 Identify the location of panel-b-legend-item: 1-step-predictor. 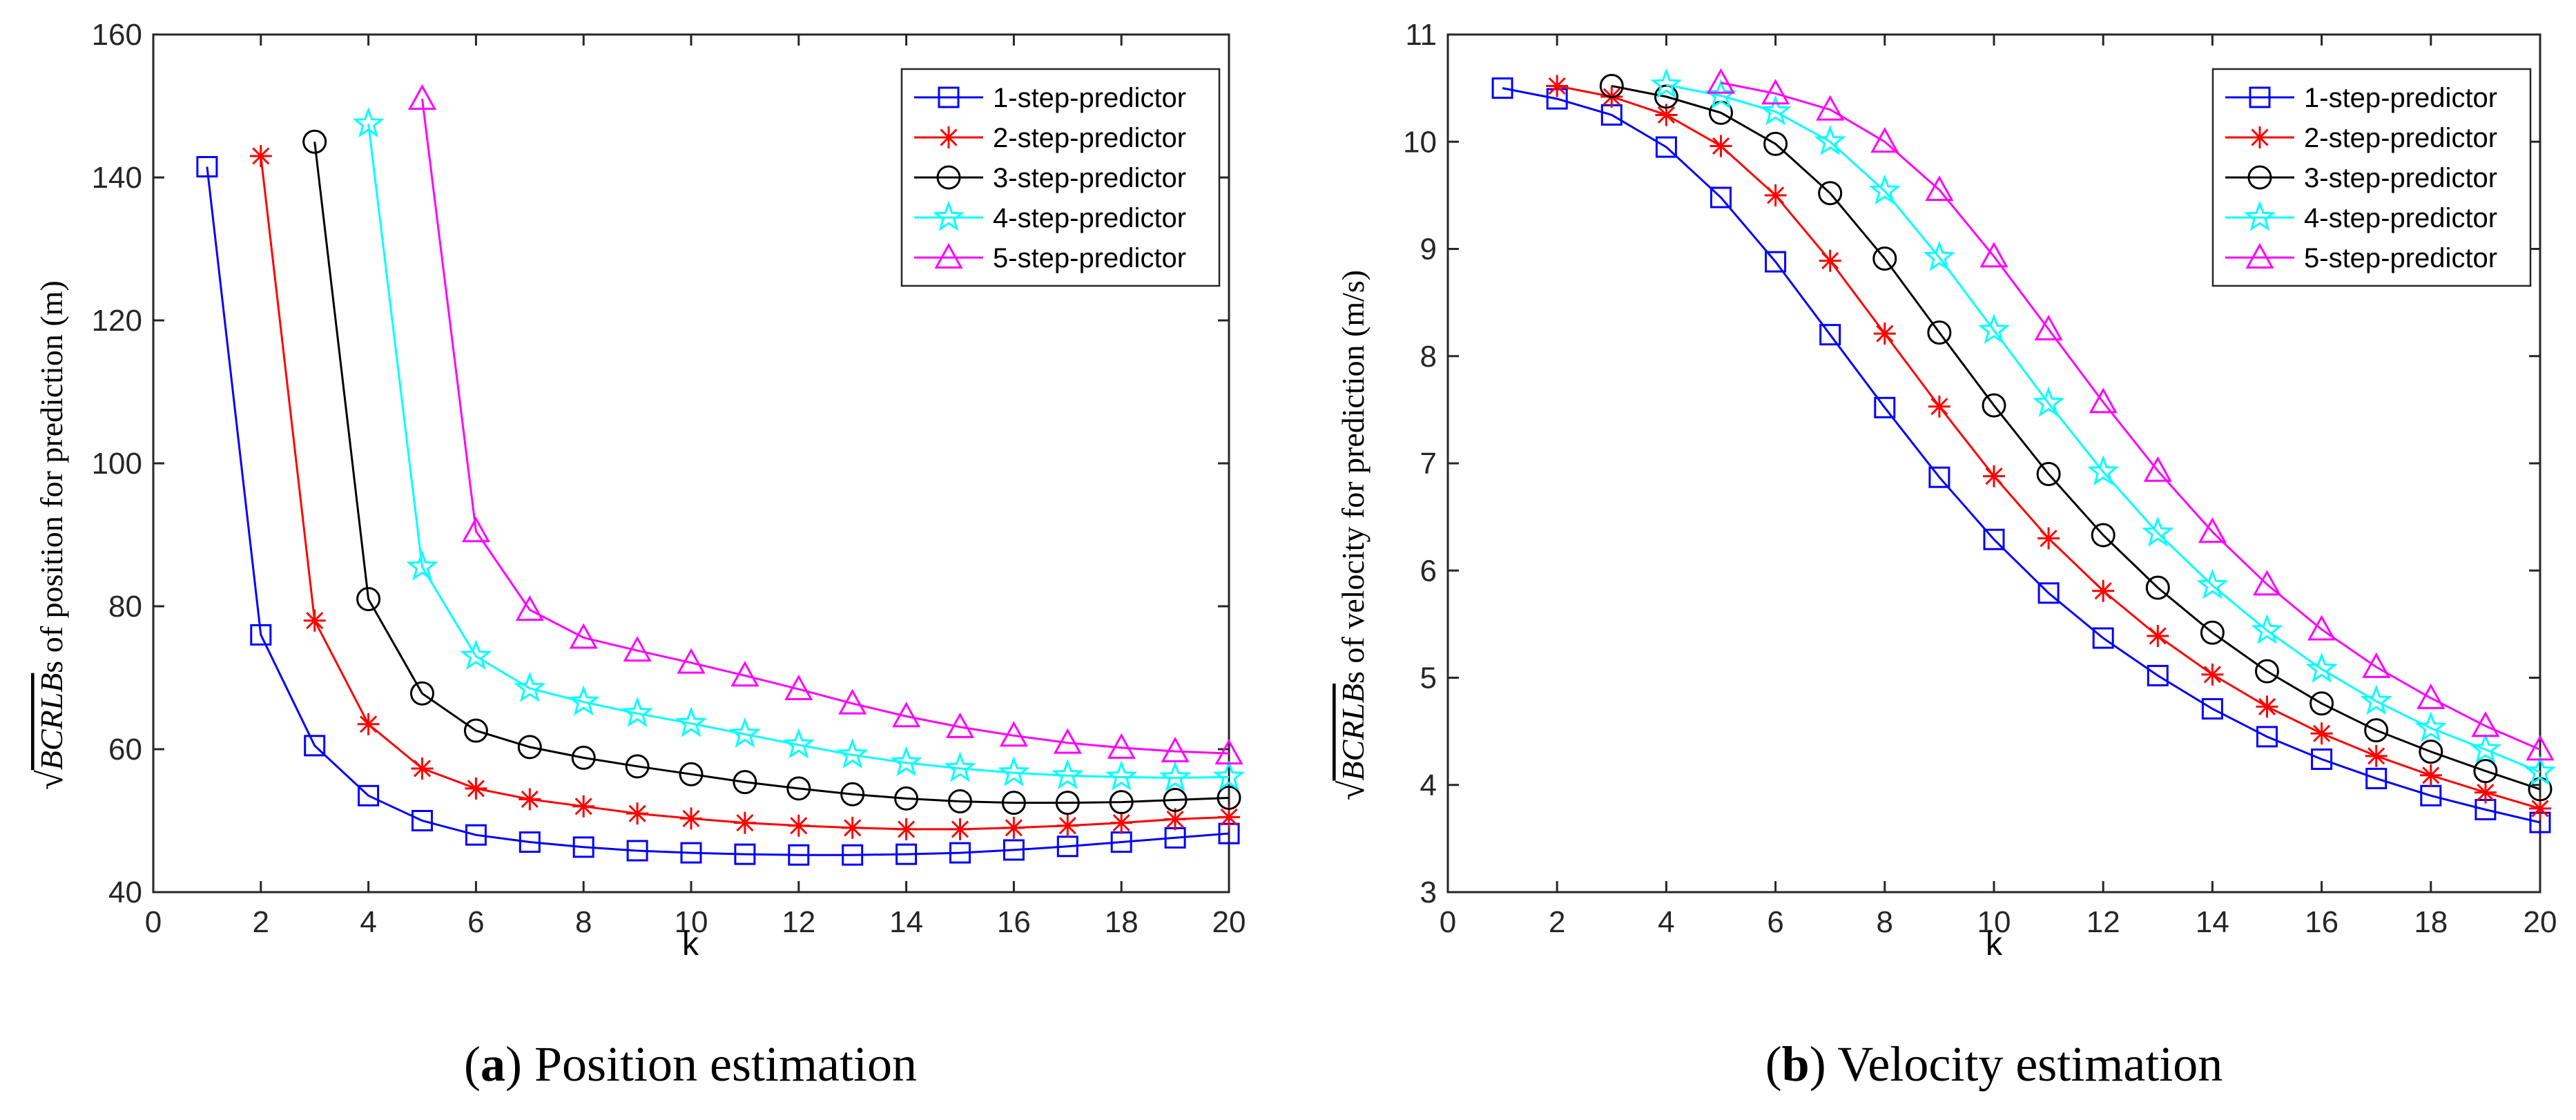
(2361, 98).